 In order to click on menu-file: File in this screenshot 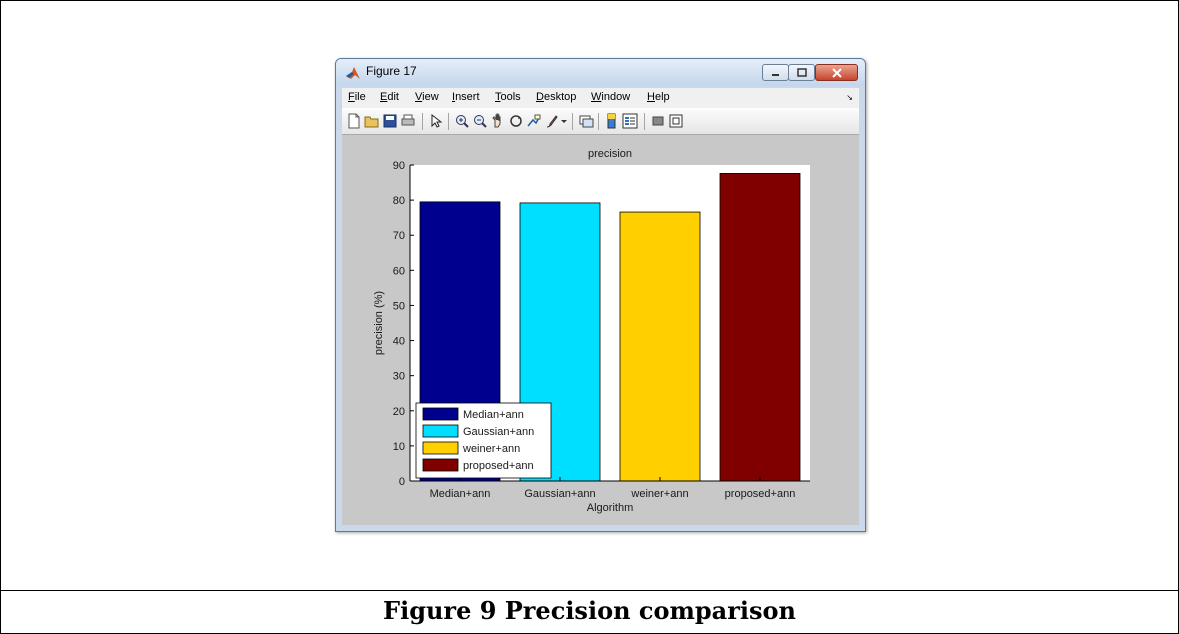, I will do `click(357, 97)`.